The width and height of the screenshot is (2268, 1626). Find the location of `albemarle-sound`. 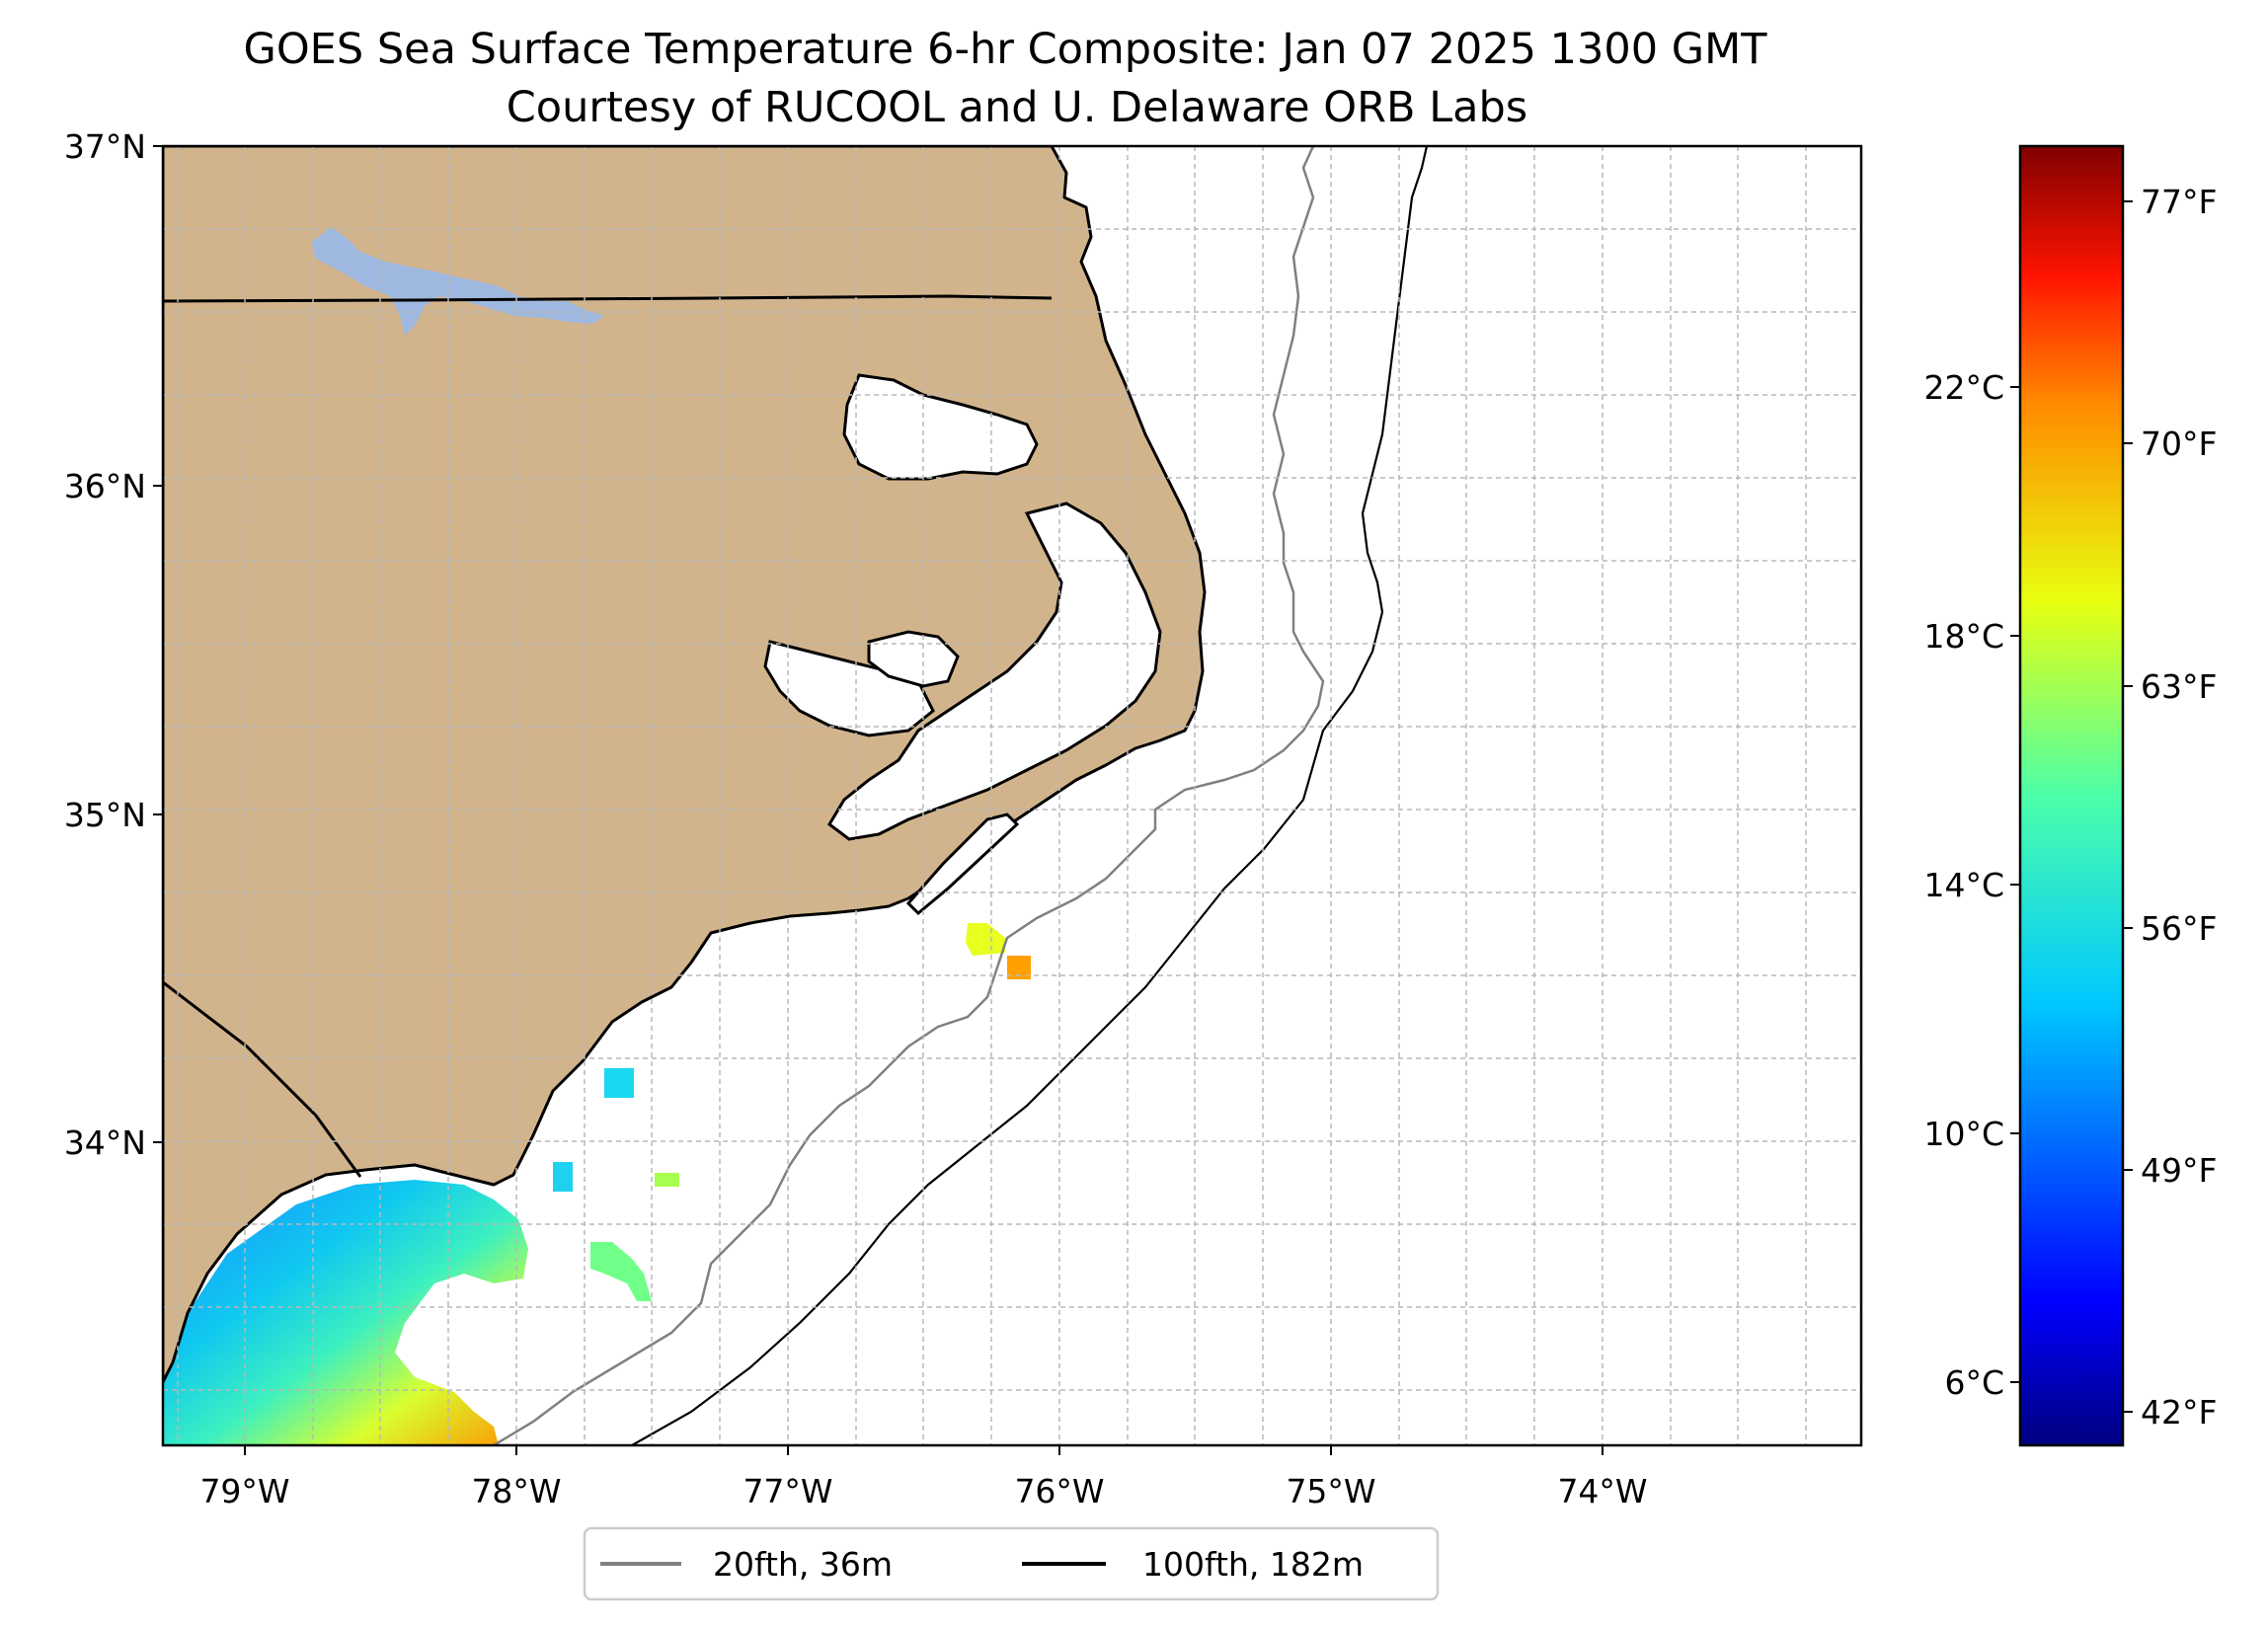

albemarle-sound is located at coordinates (940, 427).